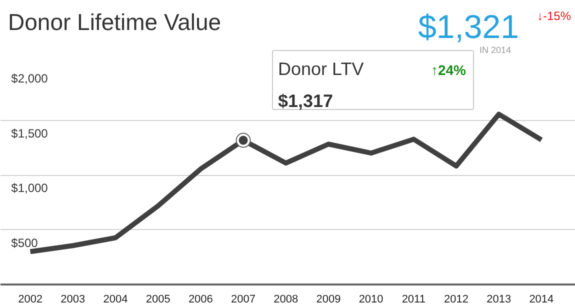 Image resolution: width=575 pixels, height=305 pixels. I want to click on x-tick-label: 2008, so click(286, 299).